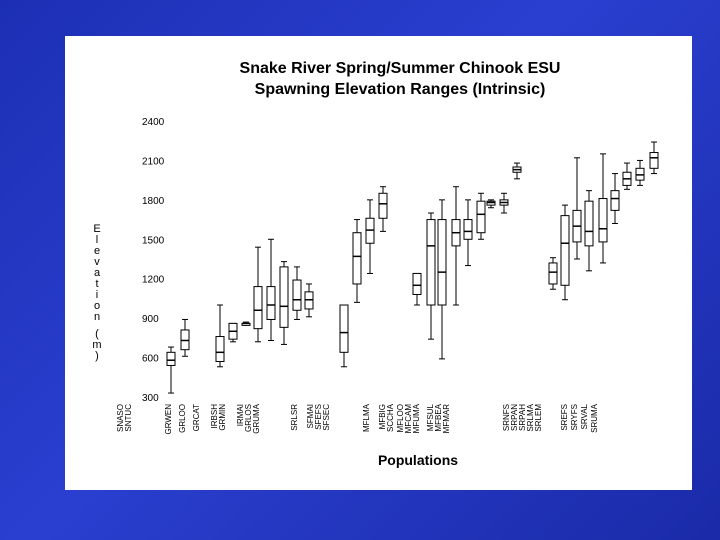 This screenshot has height=540, width=720. I want to click on category-label: GRLOS, so click(248, 418).